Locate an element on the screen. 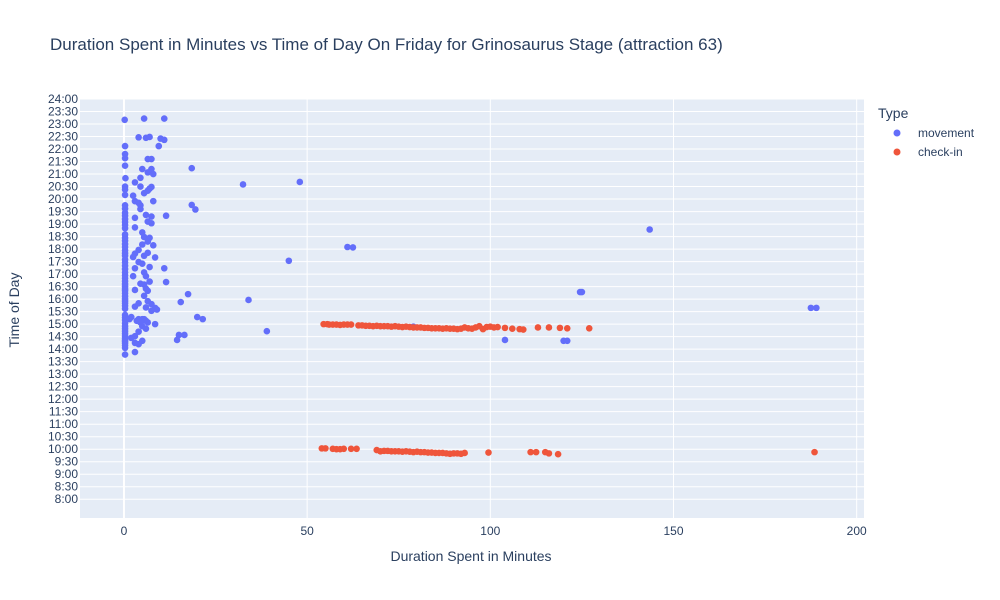  legend-item-movement: movement is located at coordinates (934, 133).